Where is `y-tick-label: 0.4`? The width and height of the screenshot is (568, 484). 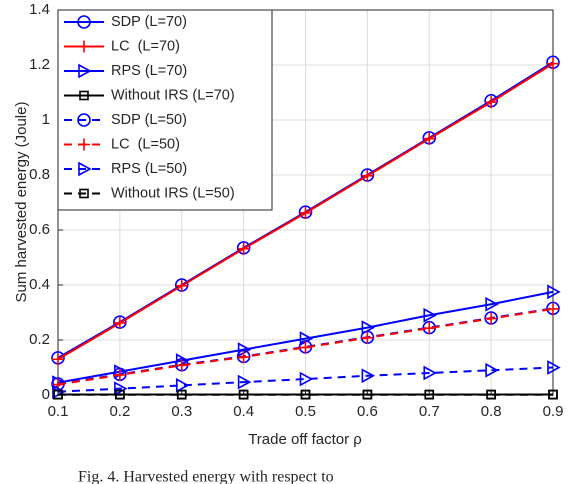 y-tick-label: 0.4 is located at coordinates (39, 284).